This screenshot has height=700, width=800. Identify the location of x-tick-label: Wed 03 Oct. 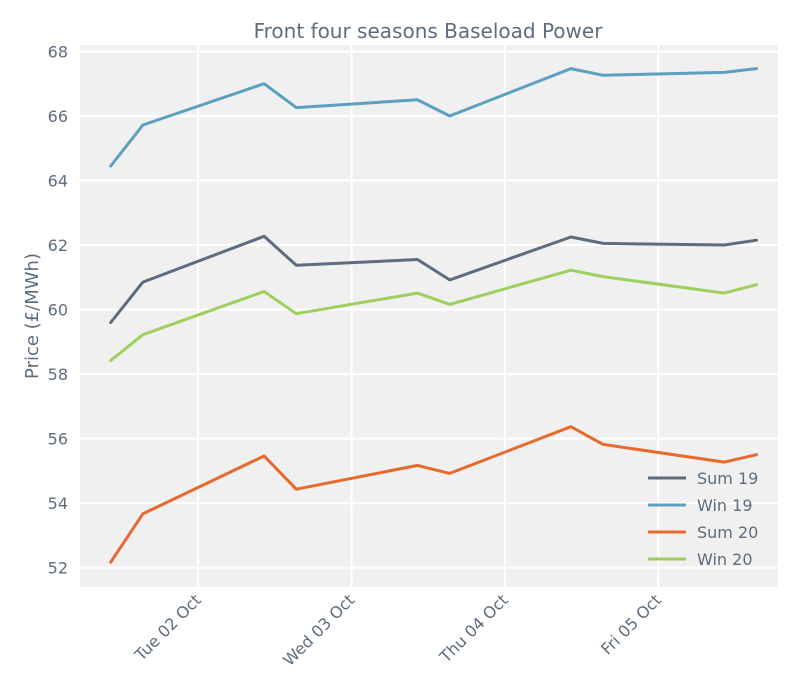
(318, 629).